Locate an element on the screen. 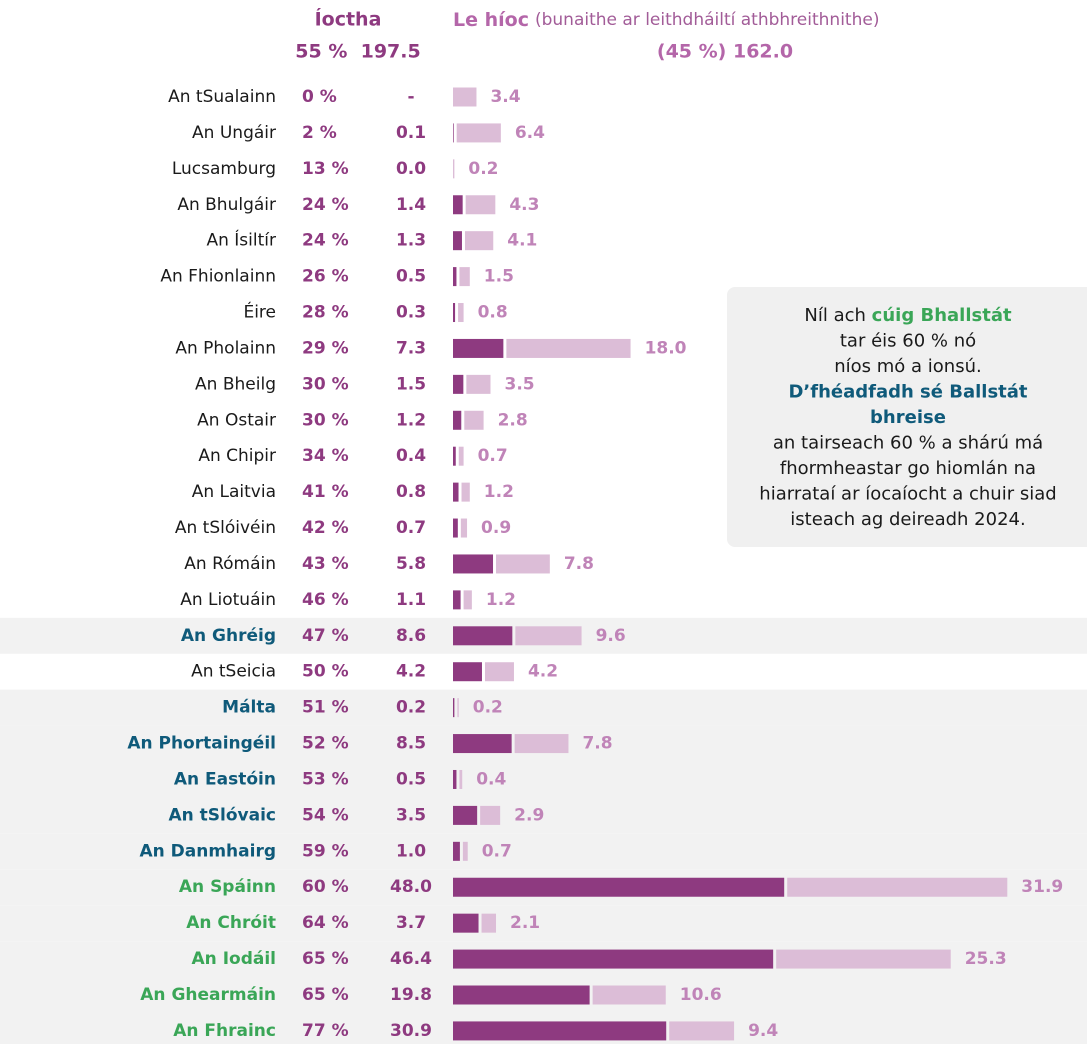 The image size is (1087, 1044). category-label: An Spáinn is located at coordinates (227, 887).